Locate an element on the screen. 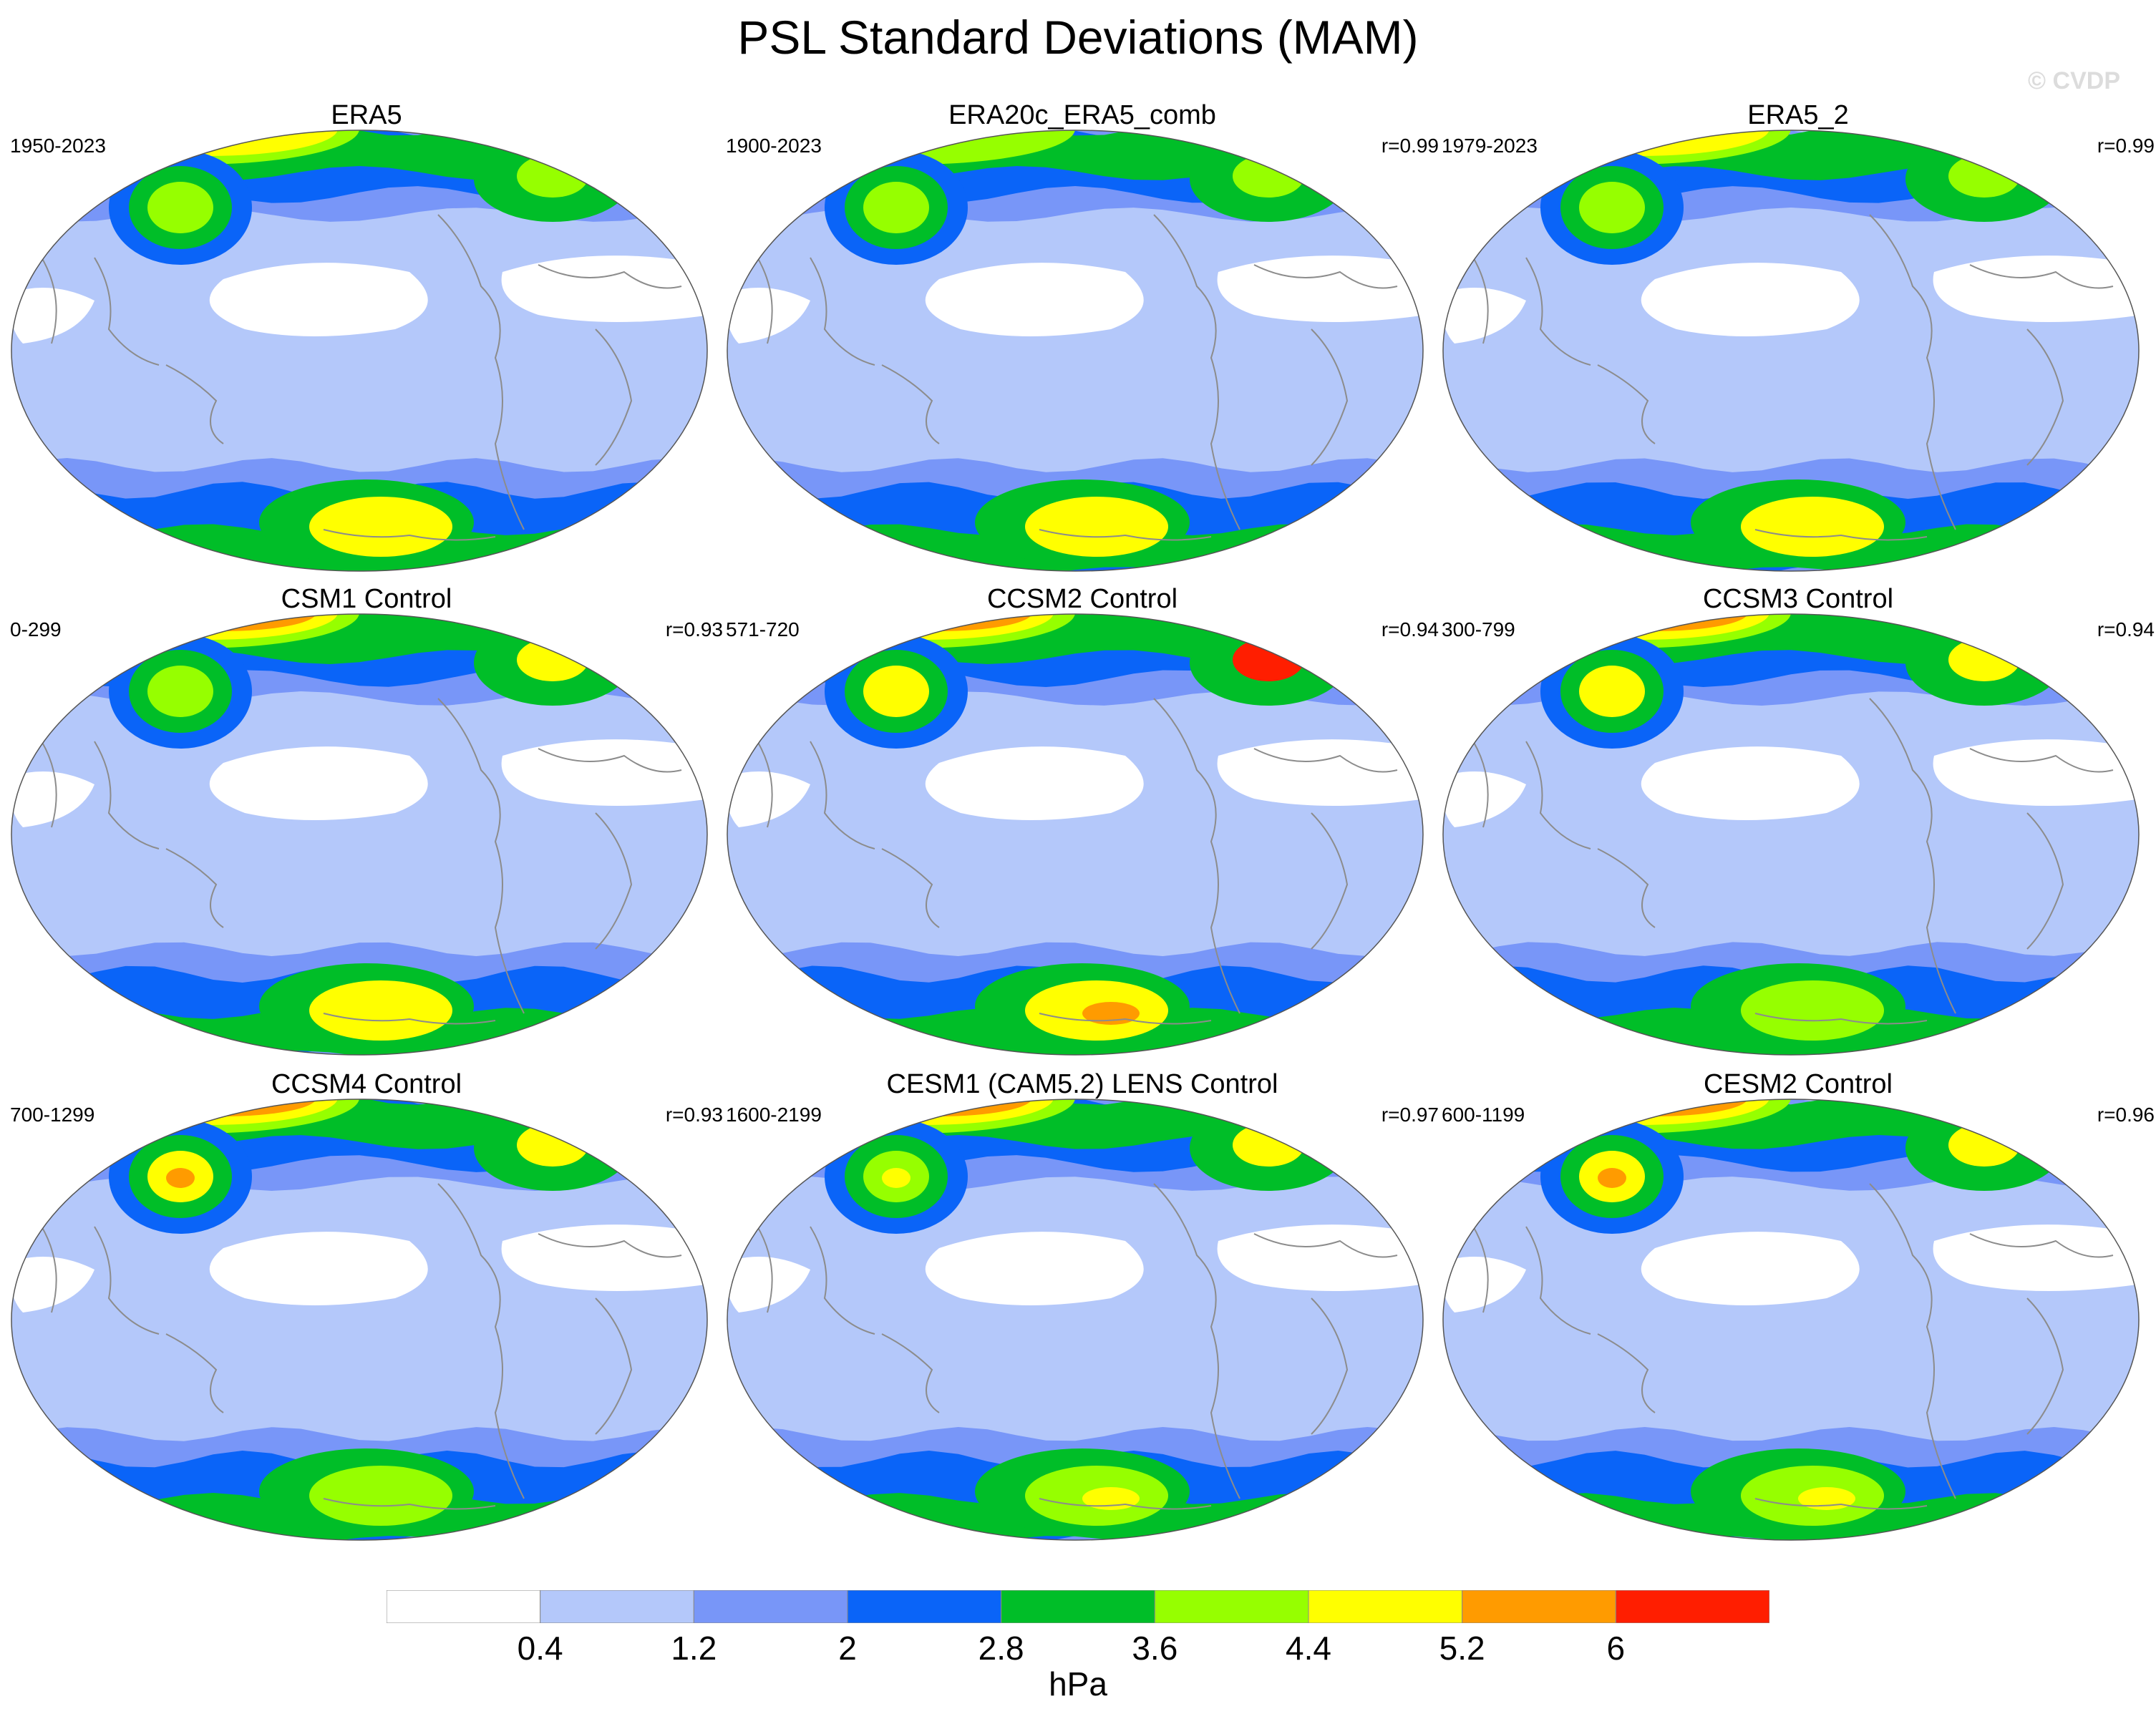  map-panel: ERA5_2 1979-2023 r=0.99 is located at coordinates (1798, 336).